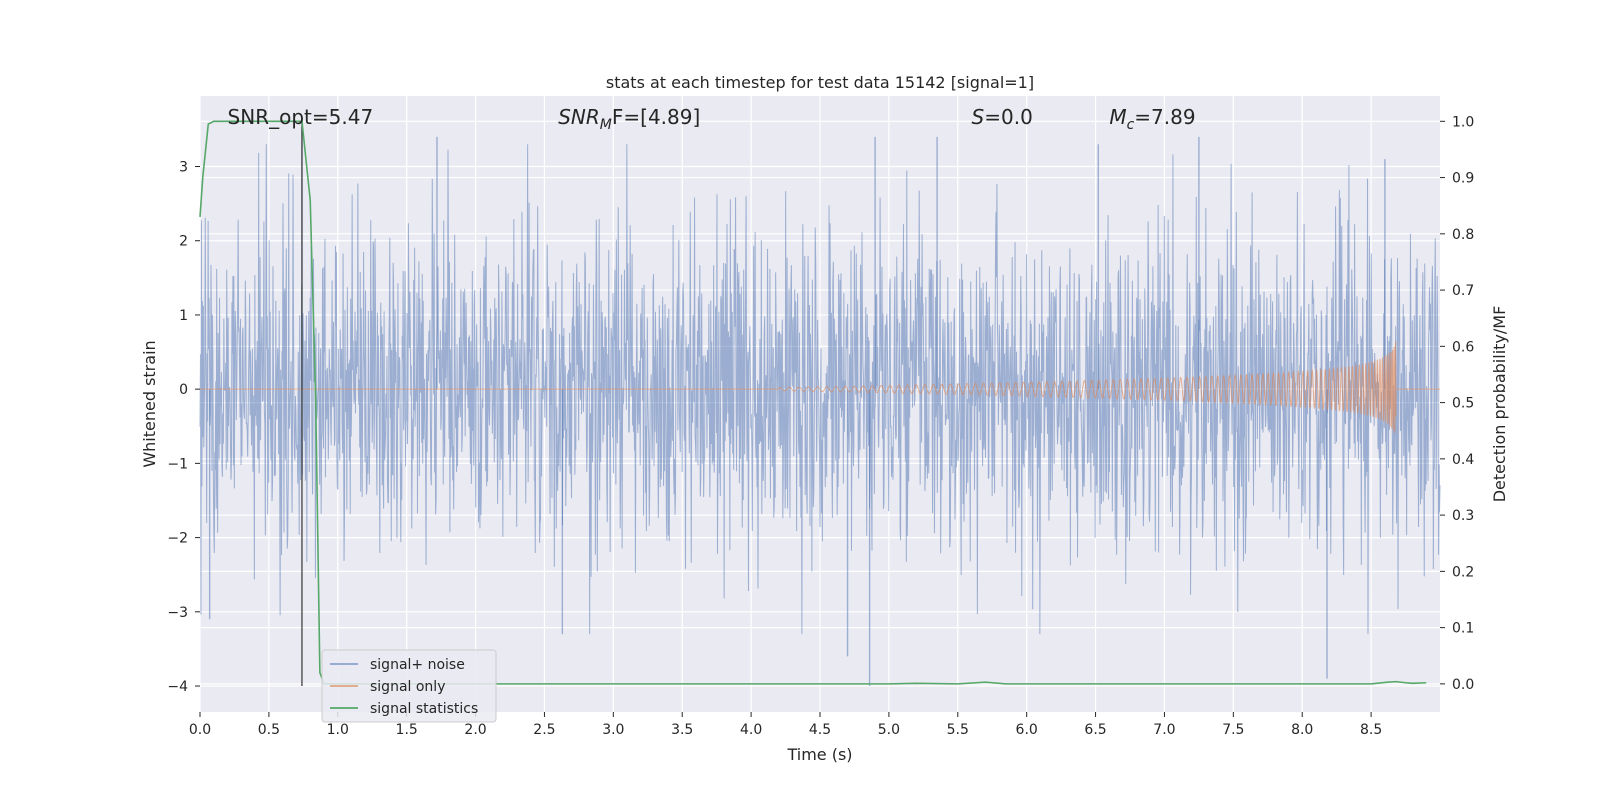  I want to click on x-tick-label-0: 0.0, so click(200, 730).